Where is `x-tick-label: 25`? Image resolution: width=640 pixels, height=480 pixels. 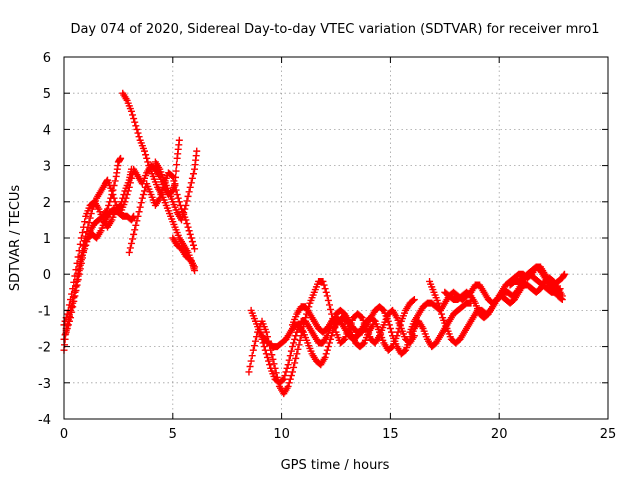
x-tick-label: 25 is located at coordinates (608, 434).